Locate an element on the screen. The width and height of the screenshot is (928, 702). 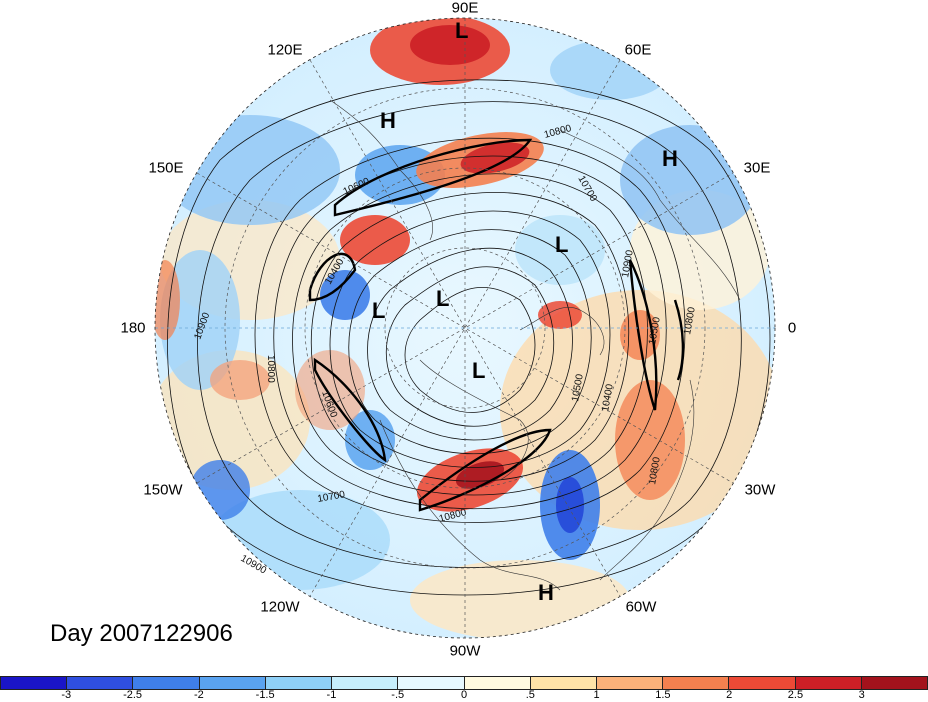
colorbar-tick-label: 0 is located at coordinates (464, 695).